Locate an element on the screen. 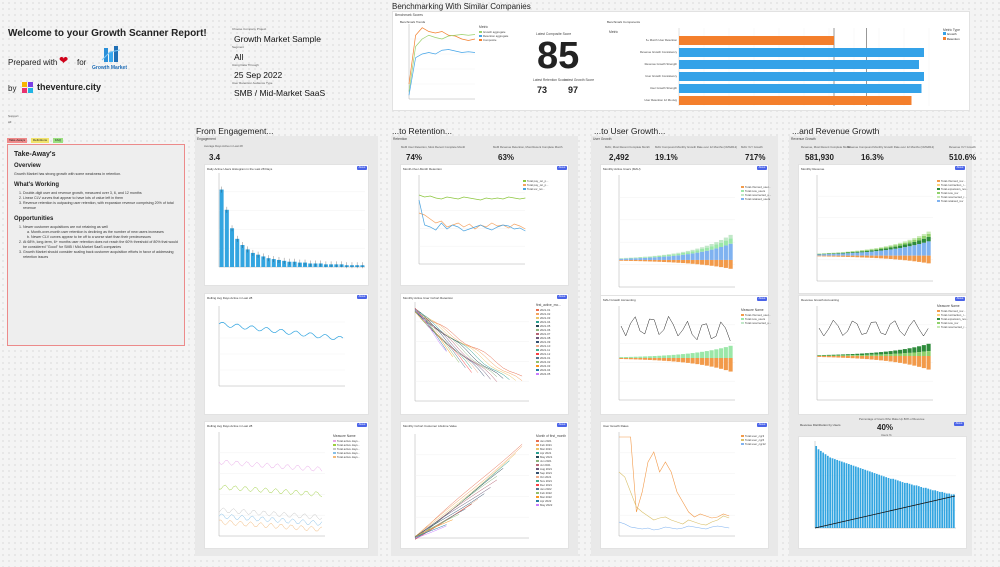 The image size is (1000, 567). legend-item: Total new_users is located at coordinates (756, 191).